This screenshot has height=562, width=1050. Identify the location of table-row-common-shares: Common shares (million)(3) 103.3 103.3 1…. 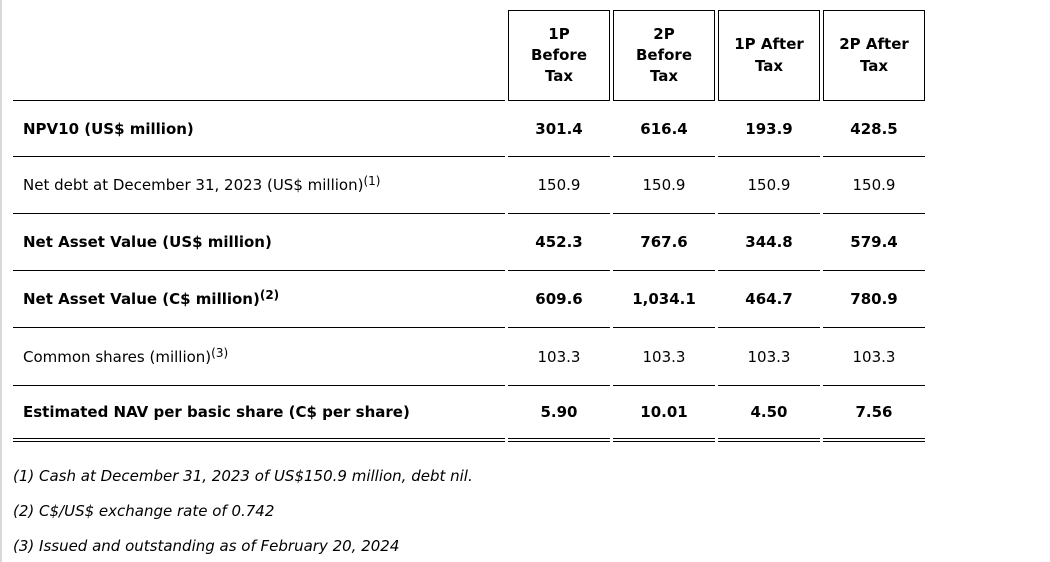
(469, 357).